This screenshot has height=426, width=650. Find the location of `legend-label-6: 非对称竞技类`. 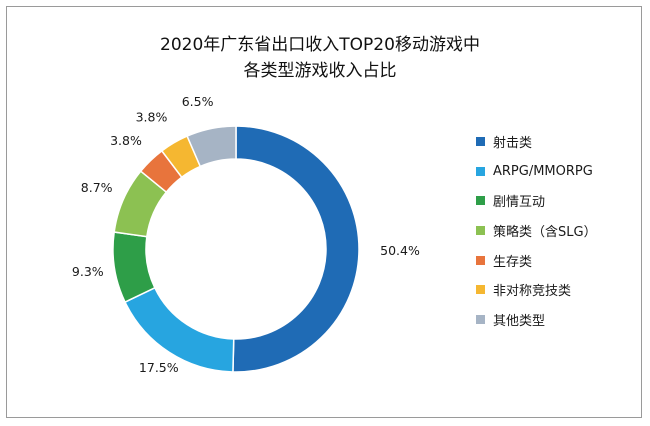

legend-label-6: 非对称竞技类 is located at coordinates (532, 292).